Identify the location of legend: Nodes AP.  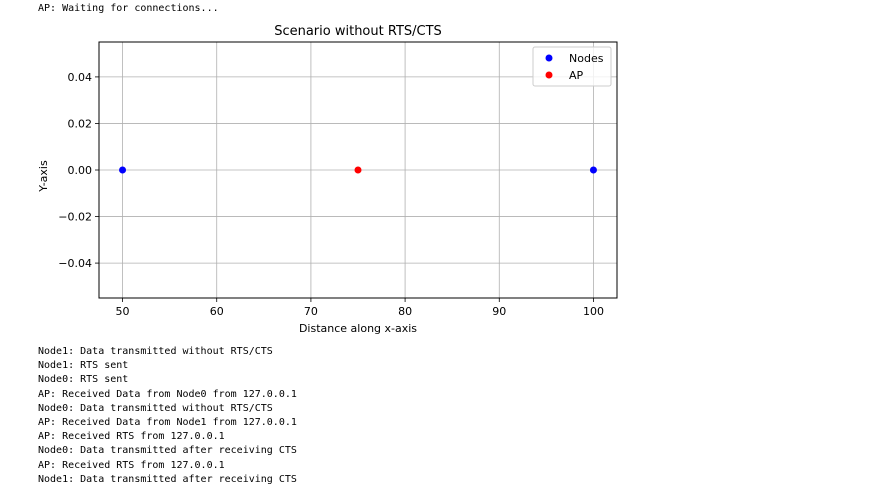
(572, 66).